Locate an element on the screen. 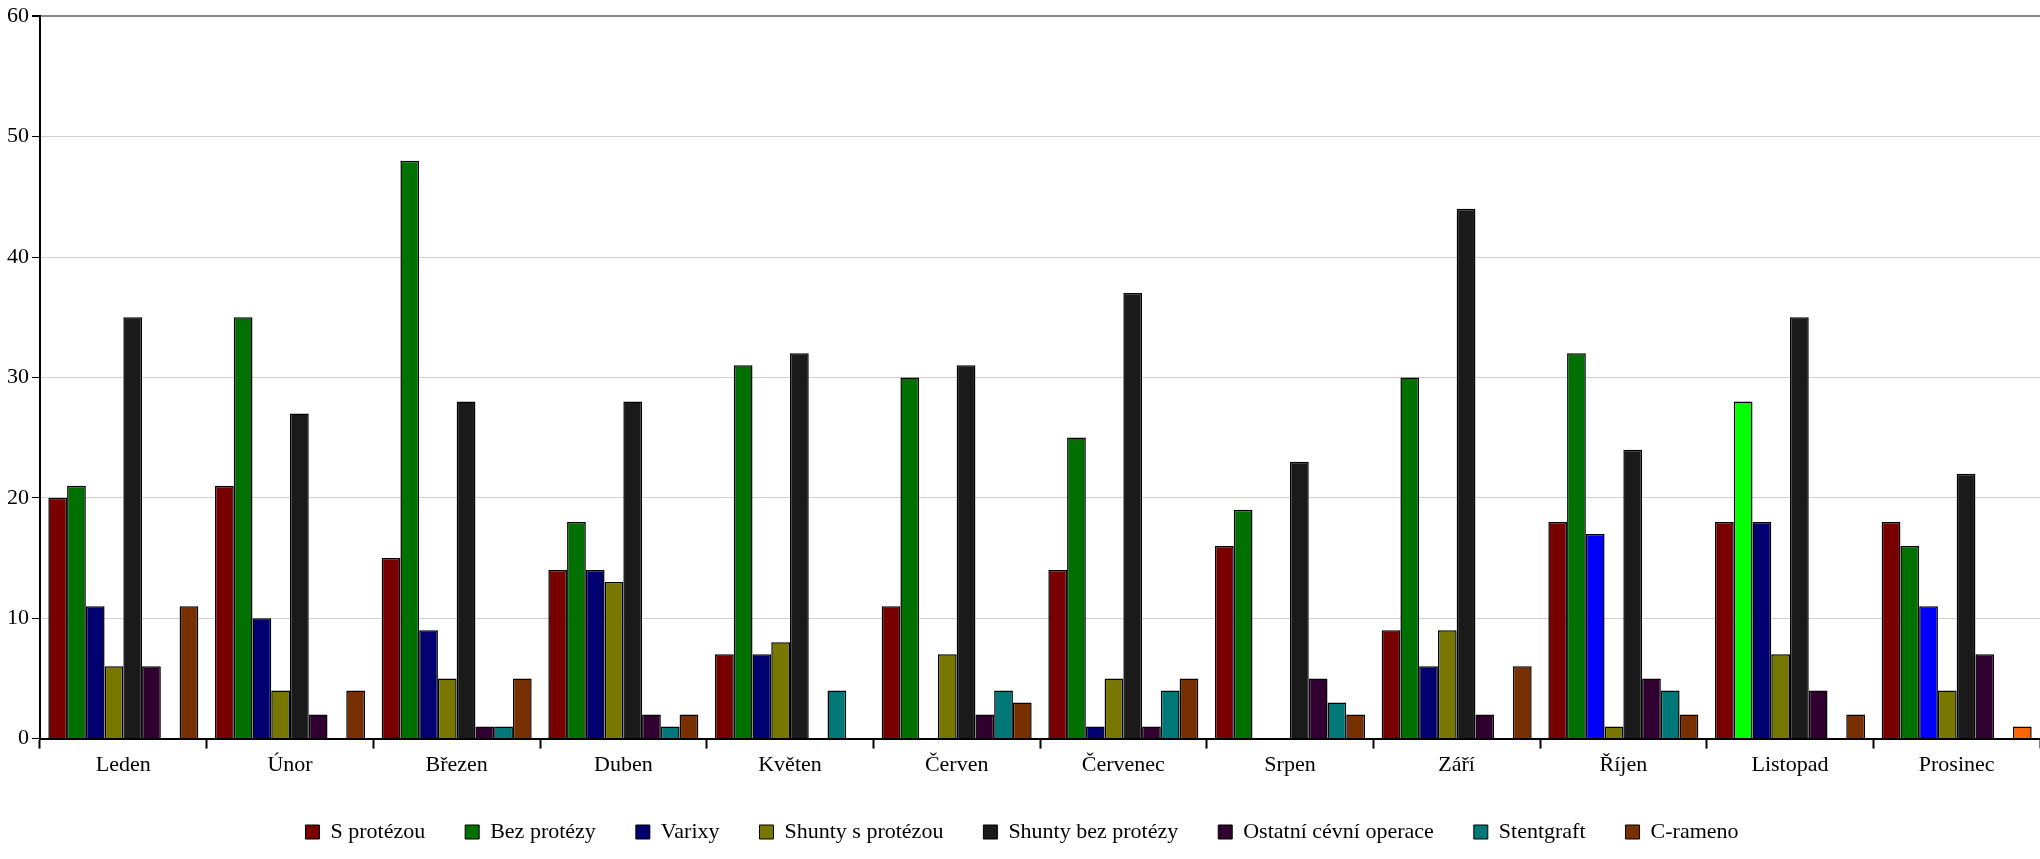 The height and width of the screenshot is (859, 2040). x-tick-label: Březen is located at coordinates (456, 763).